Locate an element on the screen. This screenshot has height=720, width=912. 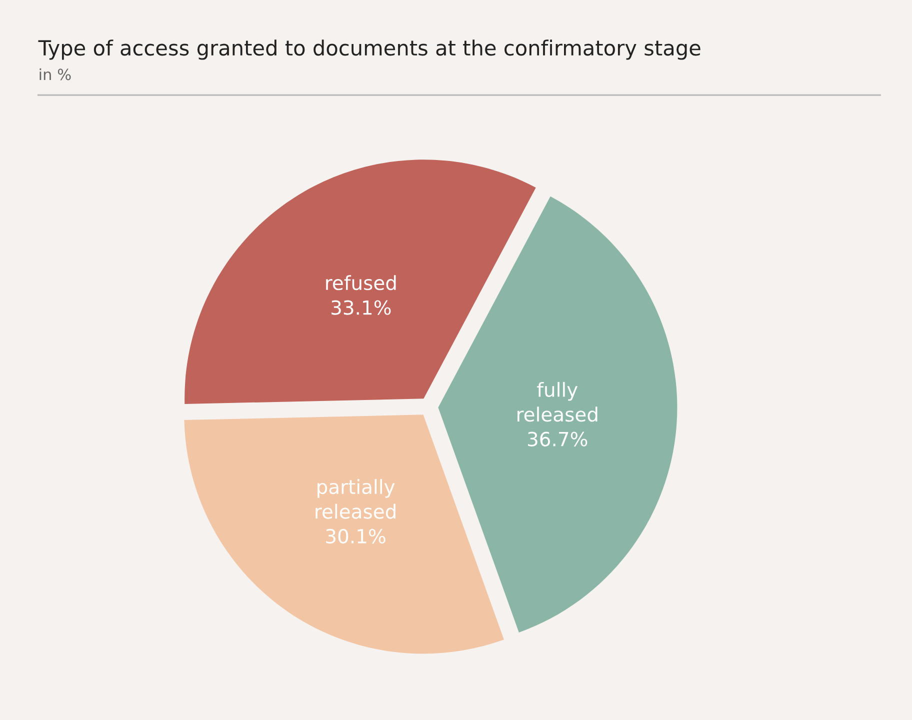
chart-title: Type of access granted to documents at the confirmatory stage is located at coordinates (369, 50).